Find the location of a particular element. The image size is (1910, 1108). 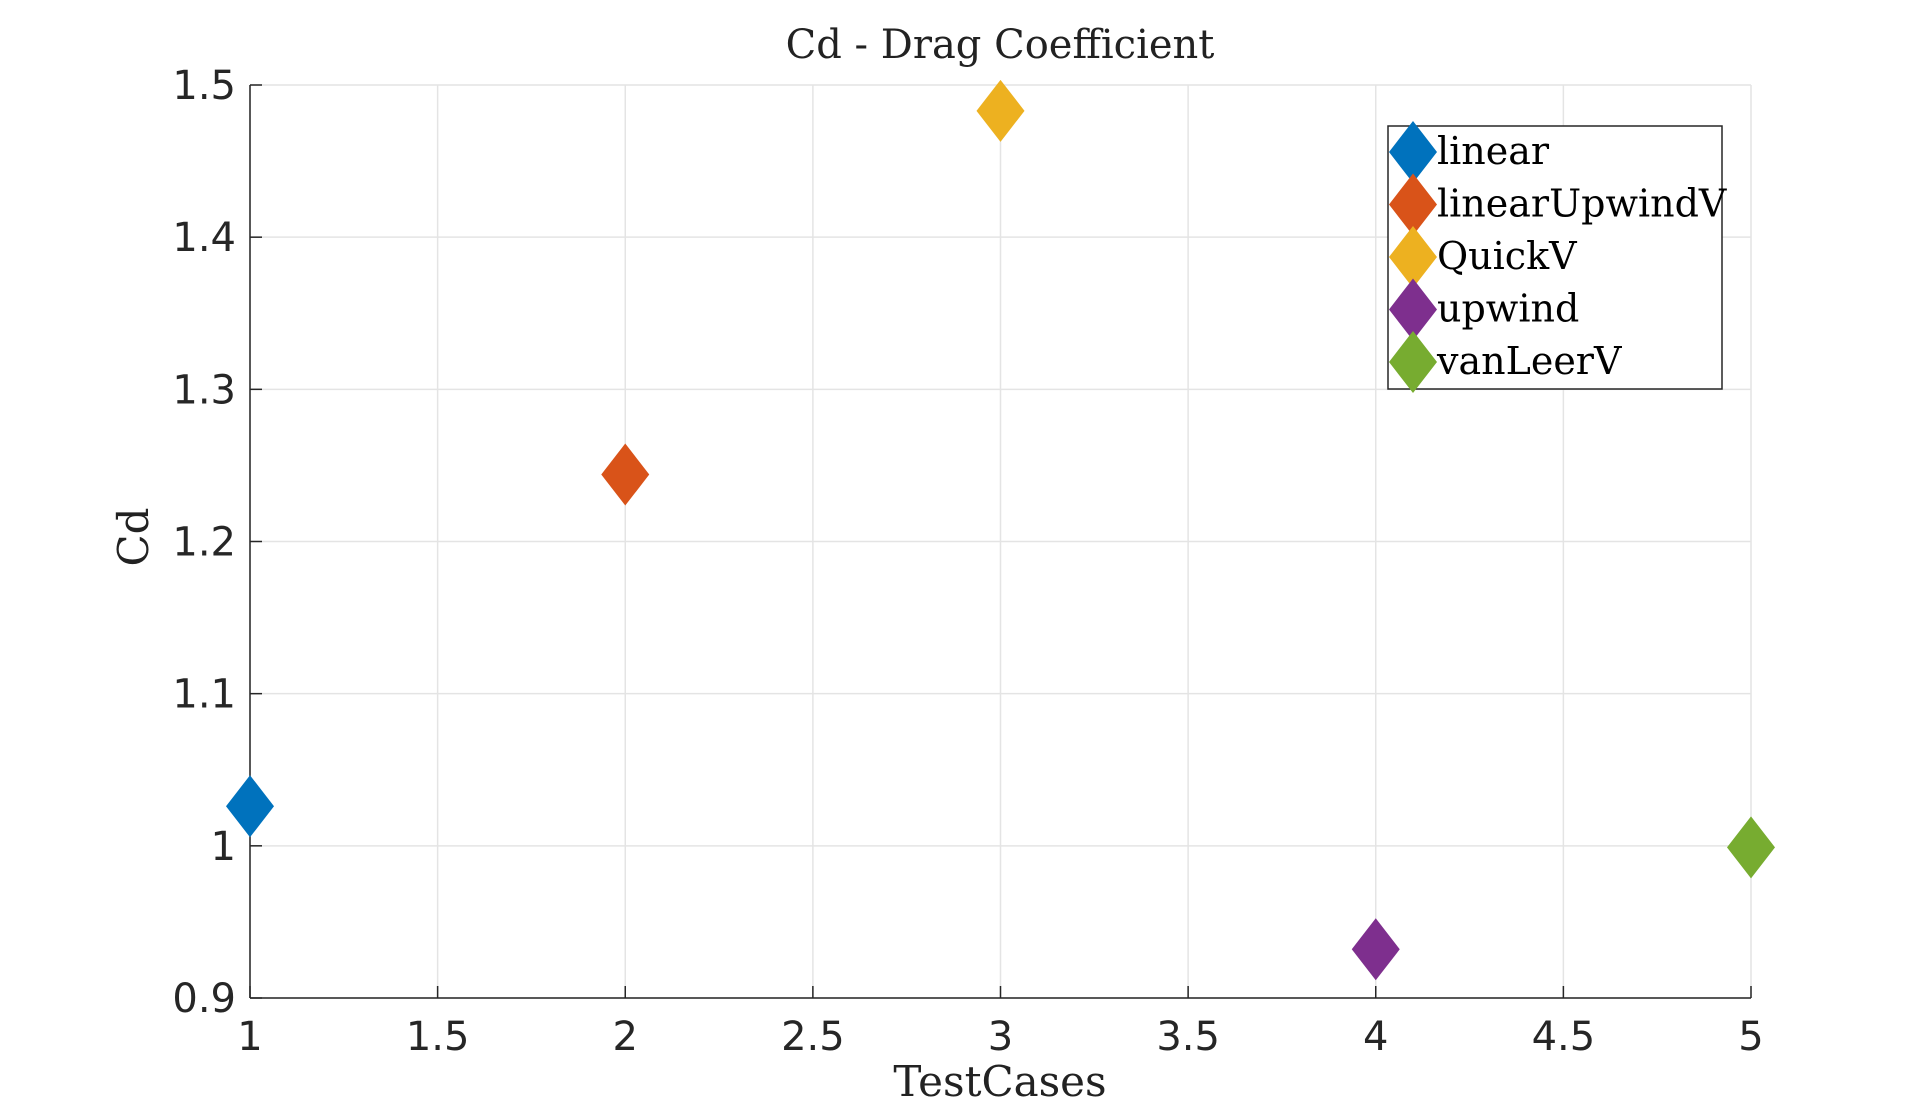

legend-label-linear: linear is located at coordinates (1493, 151).